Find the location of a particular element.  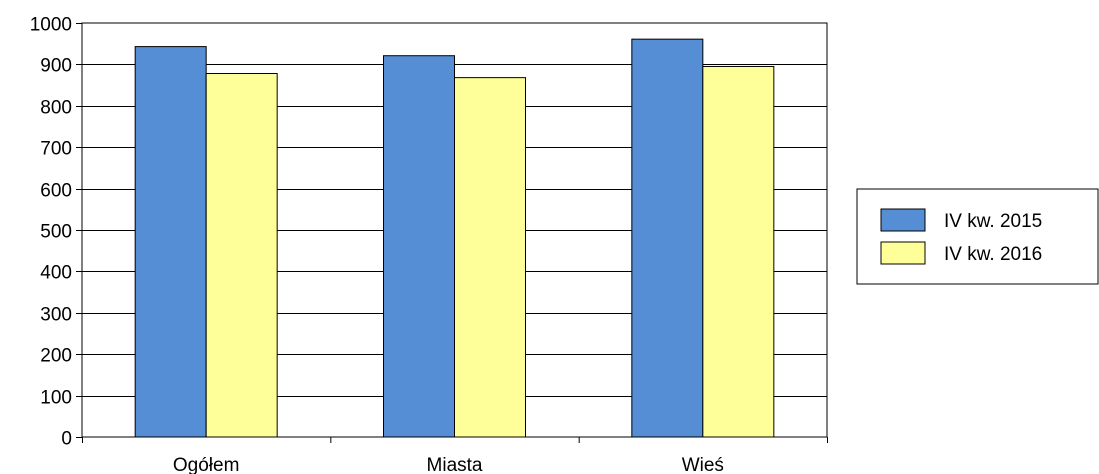

legend-label: IV kw. 2015 is located at coordinates (993, 221).